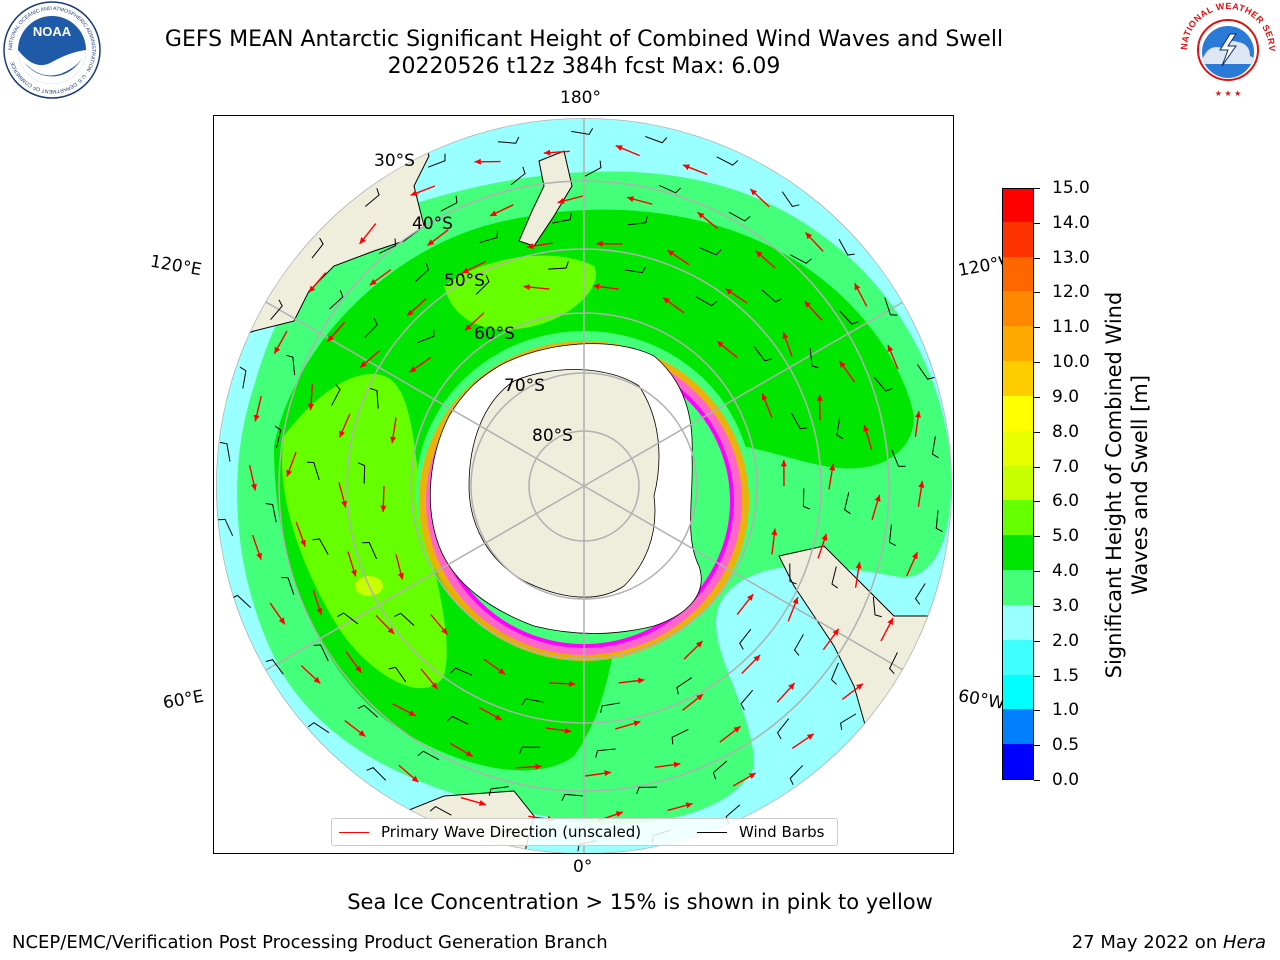 This screenshot has height=960, width=1280. What do you see at coordinates (432, 224) in the screenshot?
I see `lat-label-40s: 40°S` at bounding box center [432, 224].